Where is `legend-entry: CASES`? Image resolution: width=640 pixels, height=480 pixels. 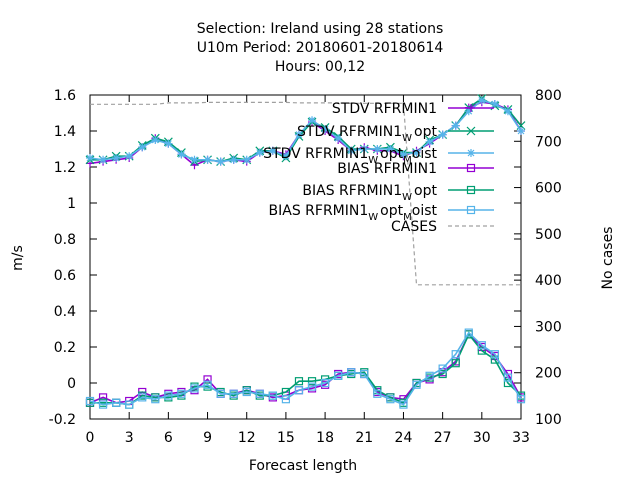
legend-entry: CASES is located at coordinates (442, 227).